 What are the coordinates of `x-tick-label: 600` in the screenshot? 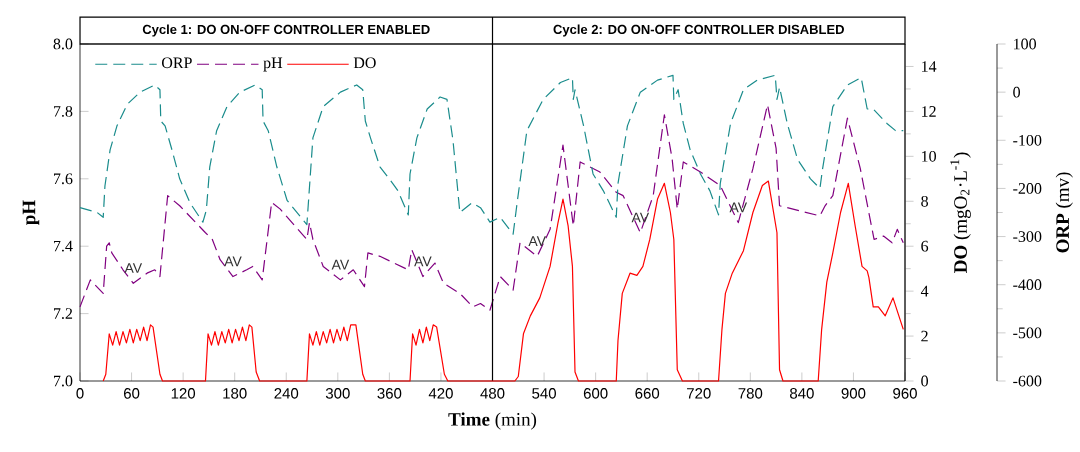 It's located at (595, 393).